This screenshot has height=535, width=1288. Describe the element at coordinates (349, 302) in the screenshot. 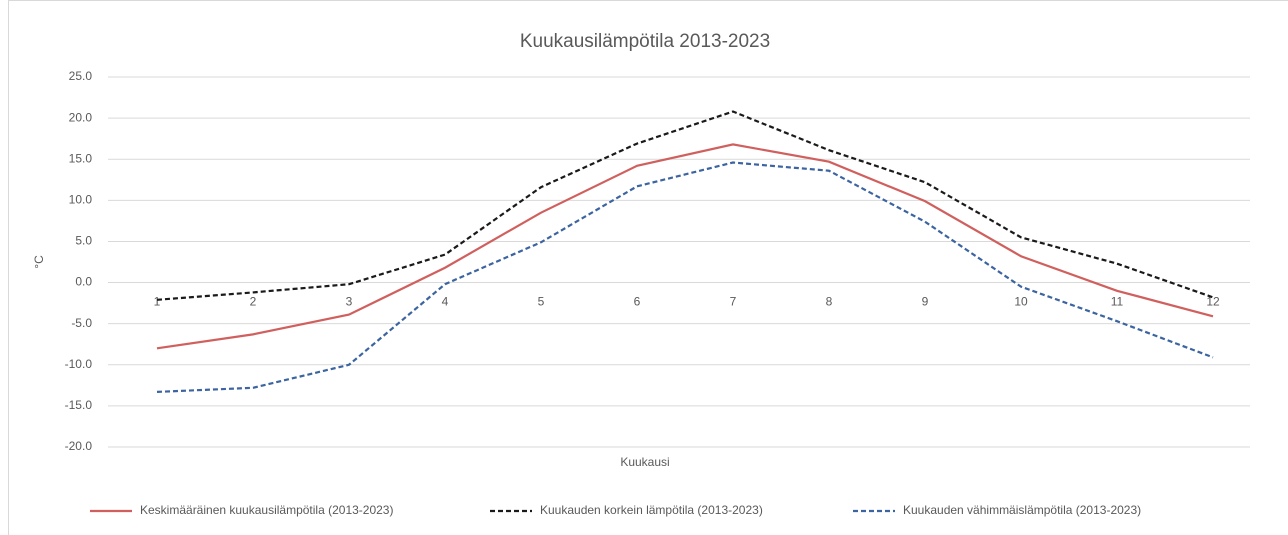

I see `x-tick-label: 3` at that location.